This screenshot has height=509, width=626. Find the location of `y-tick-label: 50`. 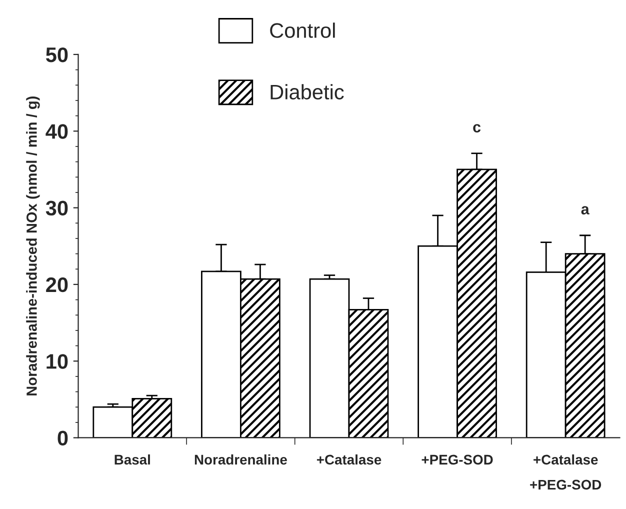

y-tick-label: 50 is located at coordinates (57, 54).